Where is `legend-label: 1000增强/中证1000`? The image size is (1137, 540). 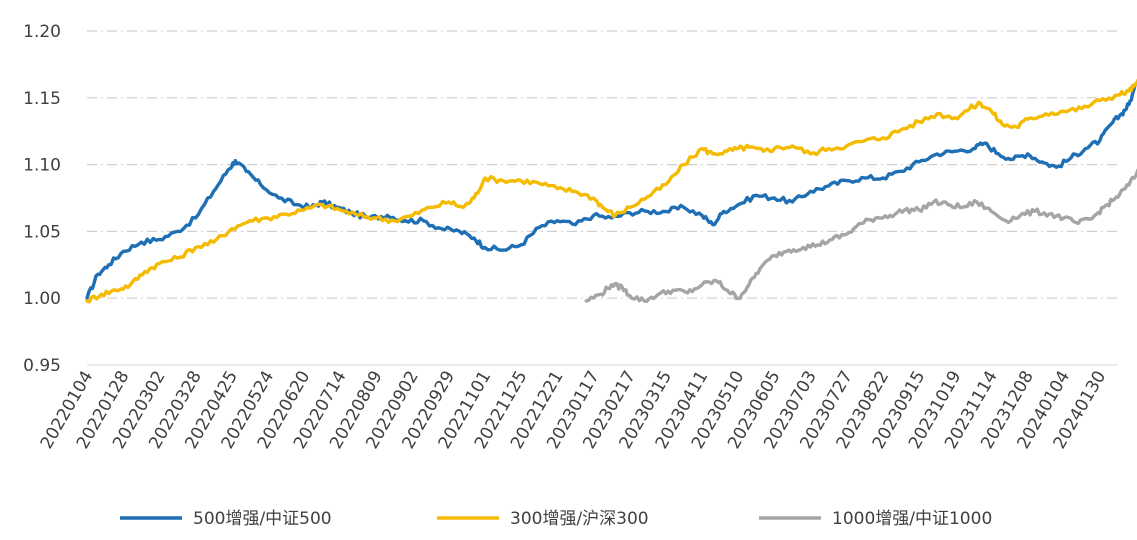 legend-label: 1000增强/中证1000 is located at coordinates (912, 519).